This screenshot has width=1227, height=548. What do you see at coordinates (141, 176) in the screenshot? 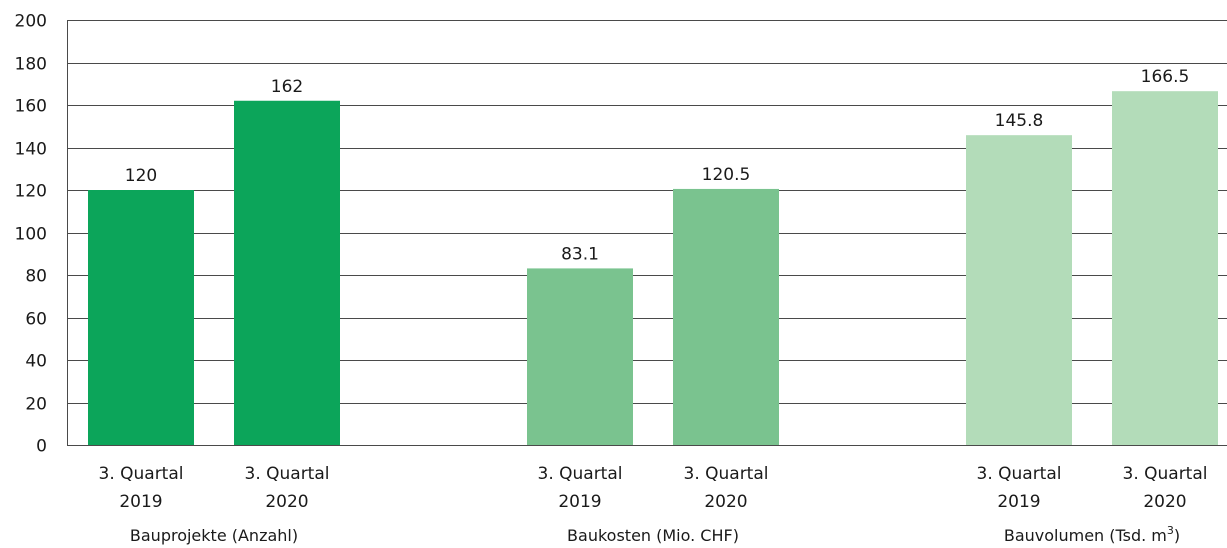
I see `data-label: 120` at bounding box center [141, 176].